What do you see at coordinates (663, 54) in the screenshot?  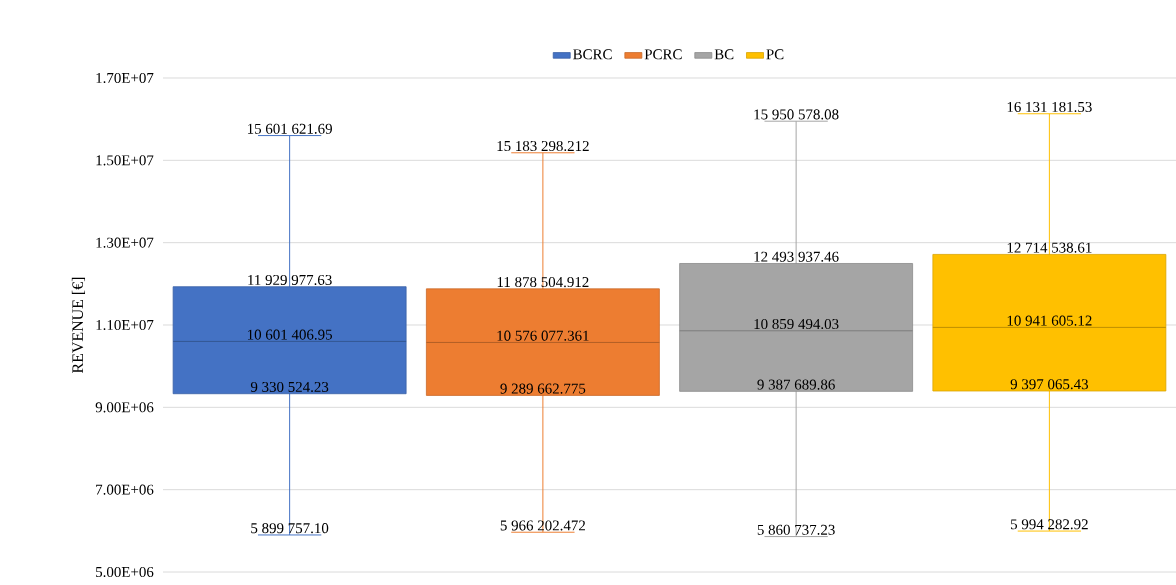 I see `legend-label: PCRC` at bounding box center [663, 54].